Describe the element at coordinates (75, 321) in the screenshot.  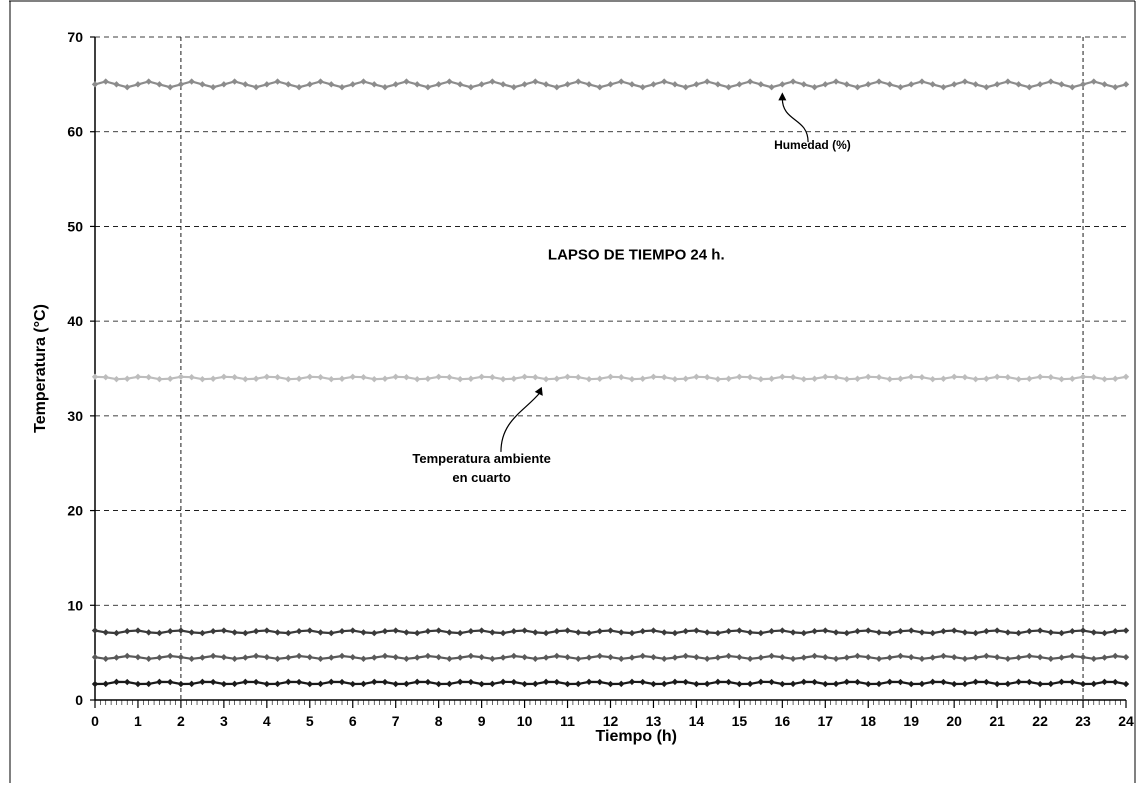
I see `y-tick-label-40: 40` at that location.